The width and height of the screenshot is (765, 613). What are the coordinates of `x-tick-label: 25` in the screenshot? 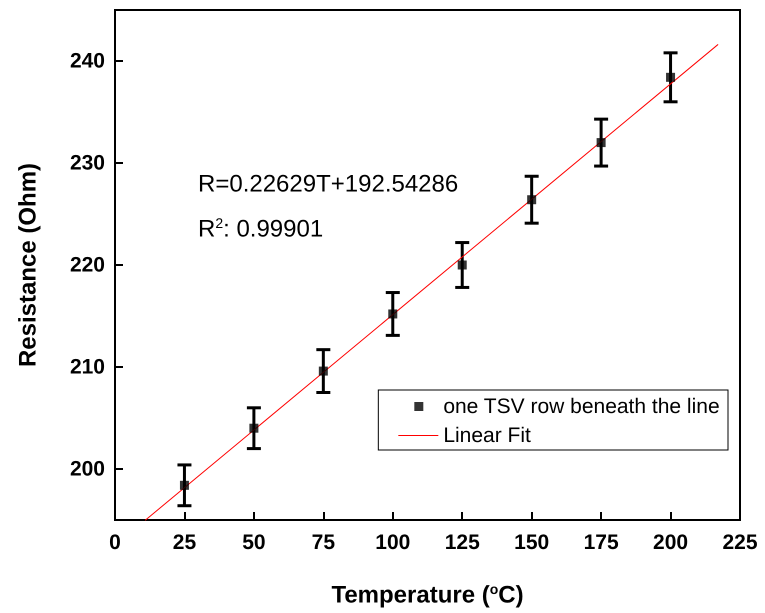 It's located at (184, 542).